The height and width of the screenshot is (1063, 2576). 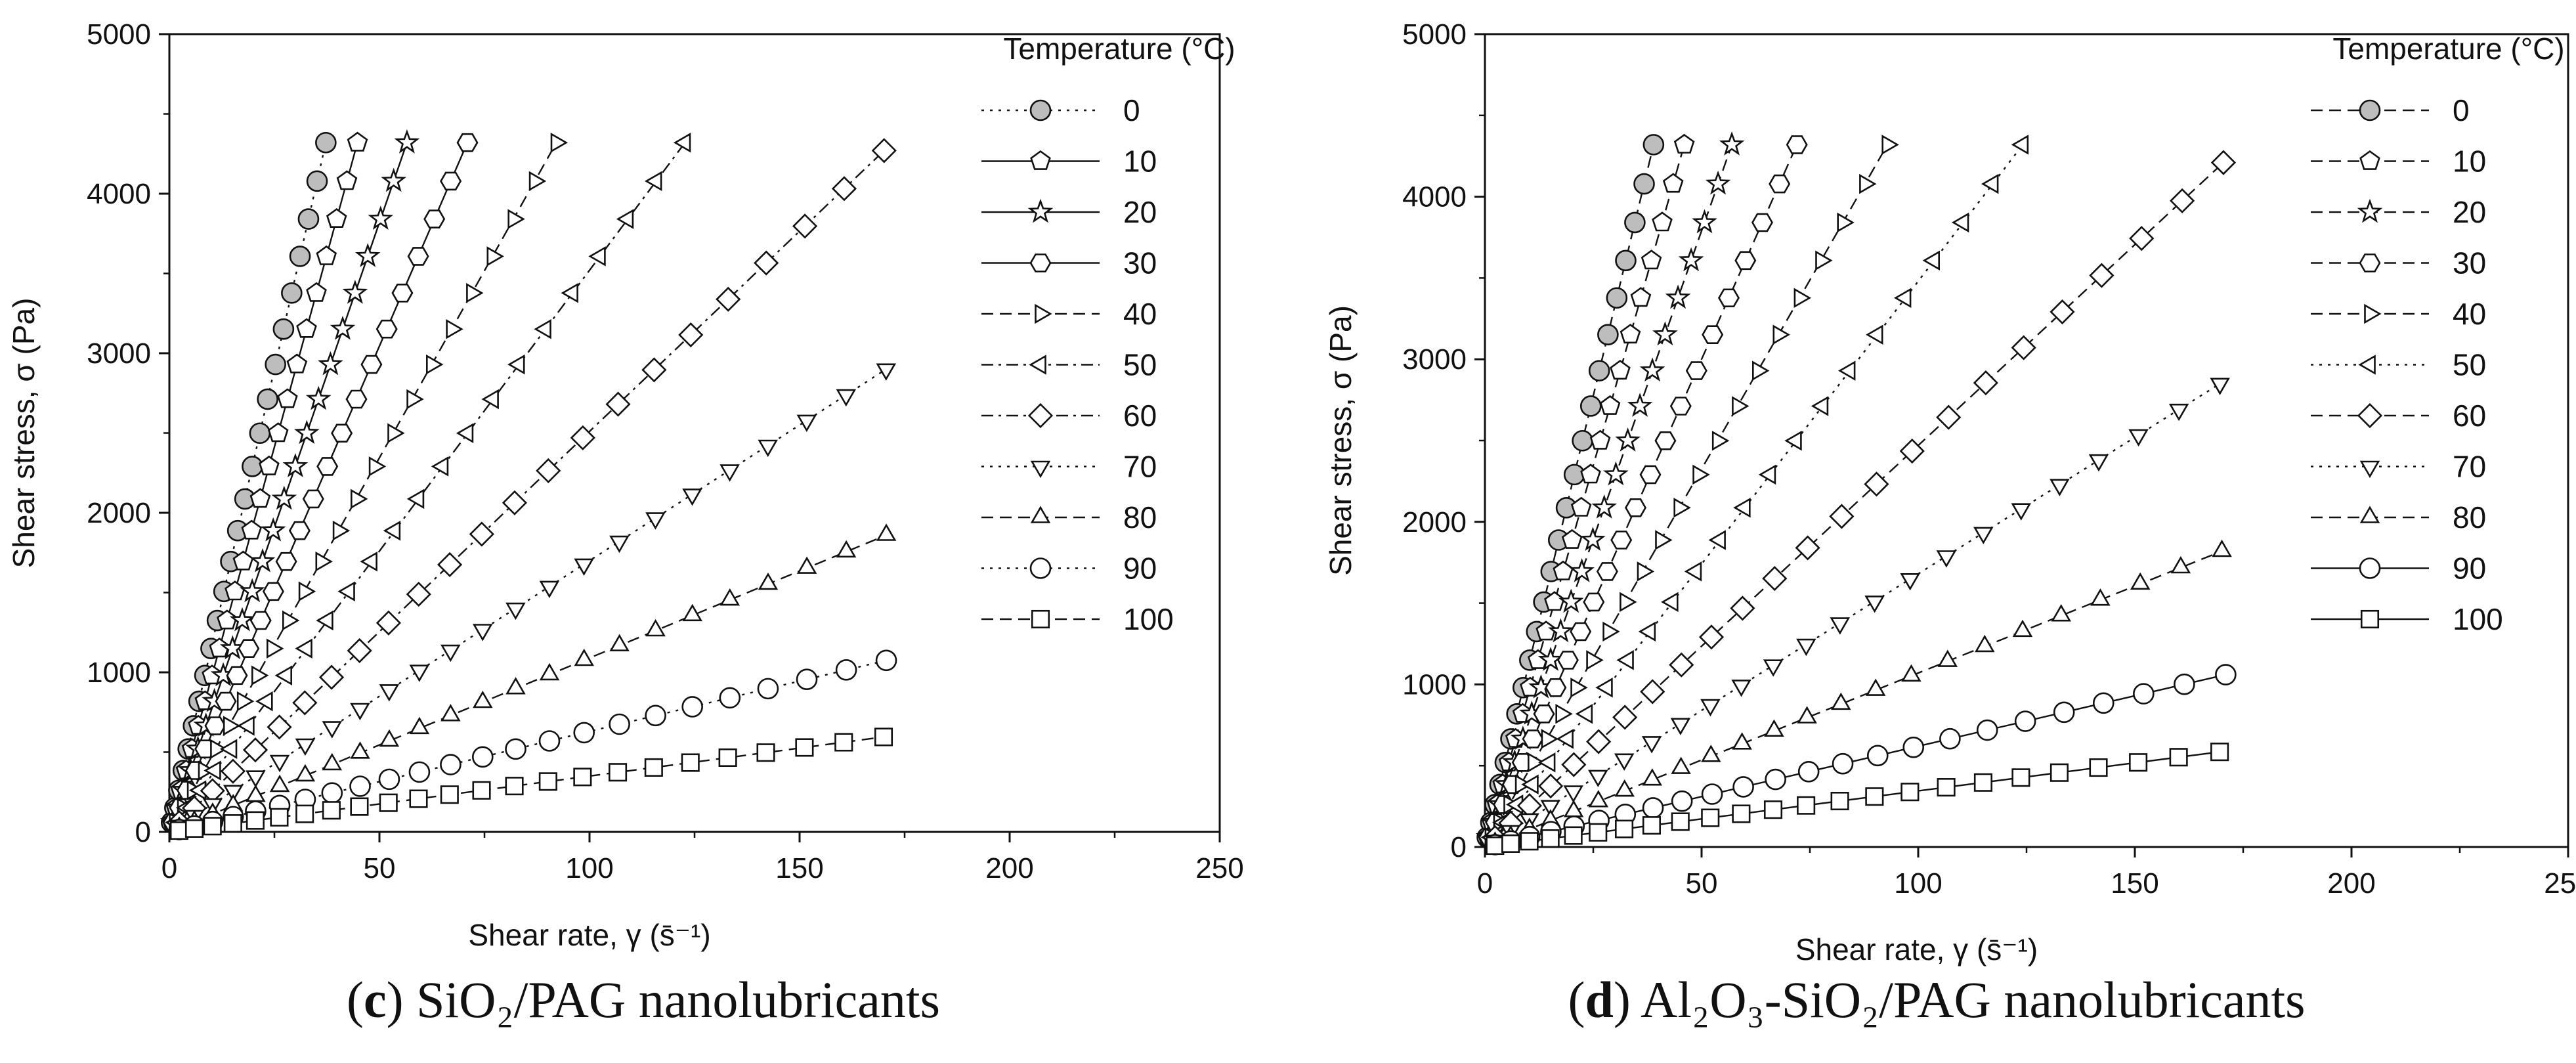 I want to click on legend-label-100: 100, so click(x=2478, y=619).